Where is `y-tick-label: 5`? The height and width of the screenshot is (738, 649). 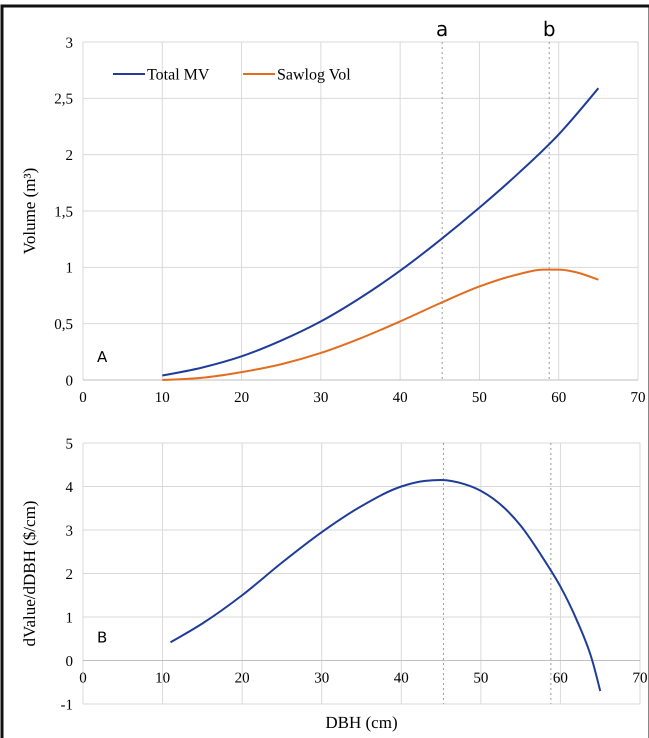
y-tick-label: 5 is located at coordinates (69, 444).